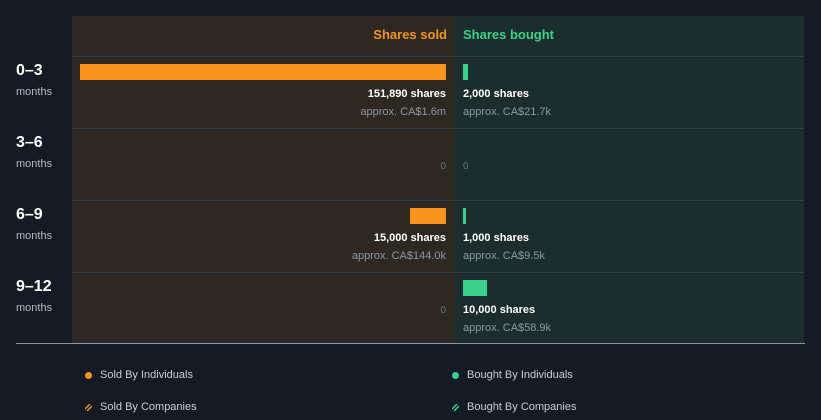 Image resolution: width=821 pixels, height=420 pixels. What do you see at coordinates (410, 343) in the screenshot?
I see `chart-baseline` at bounding box center [410, 343].